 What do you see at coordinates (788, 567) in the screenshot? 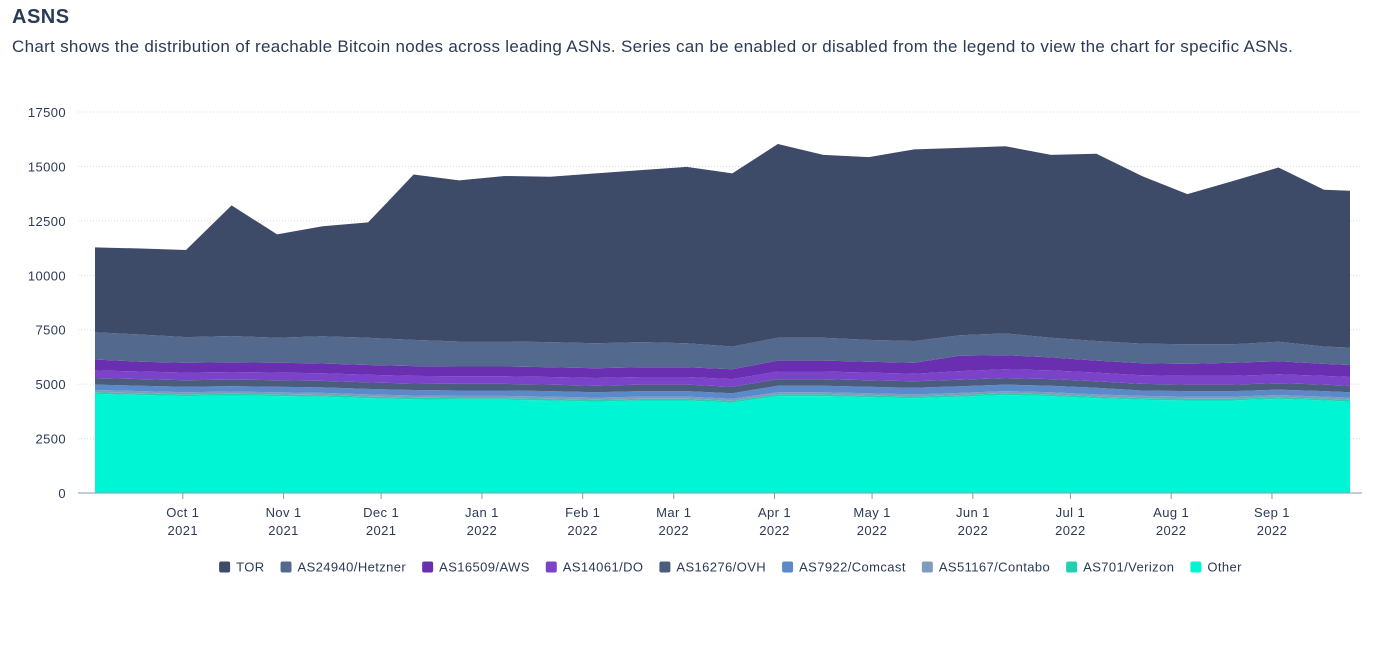
I see `legend-swatch-as7922-comcast` at bounding box center [788, 567].